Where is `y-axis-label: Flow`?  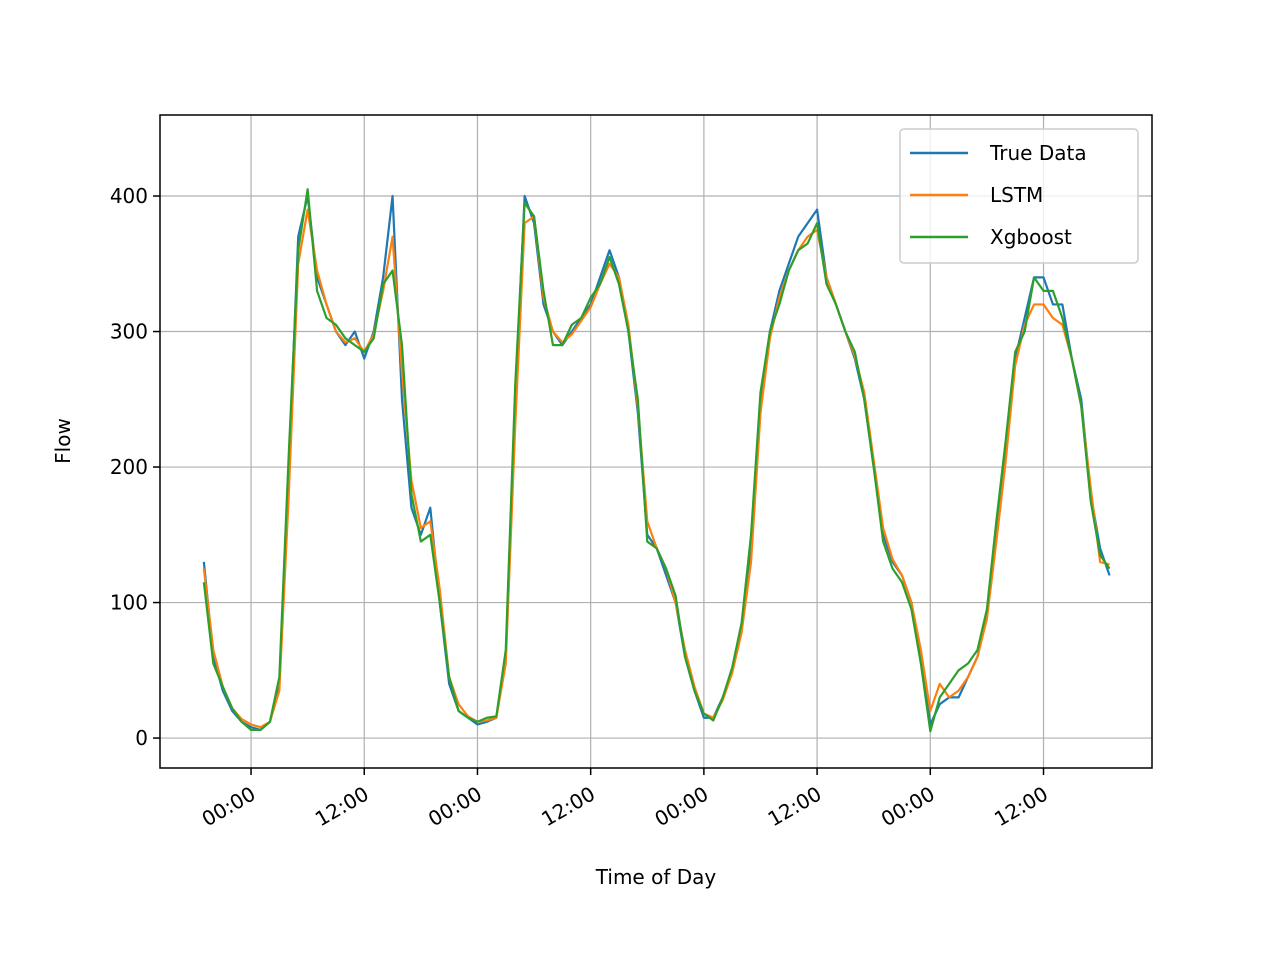 y-axis-label: Flow is located at coordinates (63, 441).